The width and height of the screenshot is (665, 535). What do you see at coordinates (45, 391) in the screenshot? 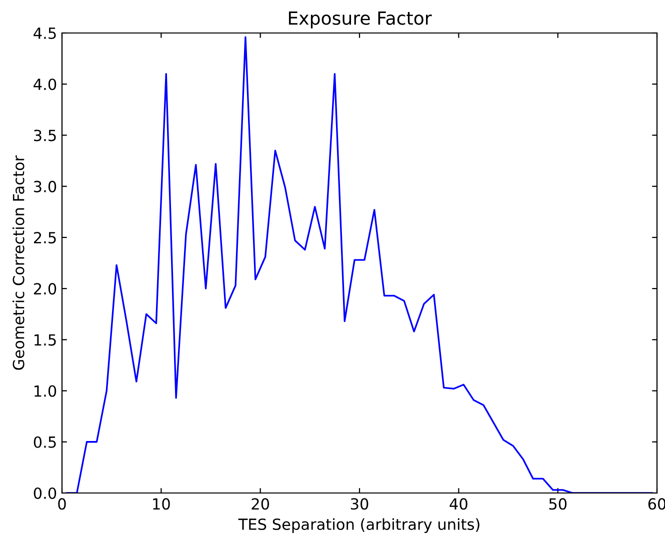
I see `y-tick-label: 1.0` at bounding box center [45, 391].